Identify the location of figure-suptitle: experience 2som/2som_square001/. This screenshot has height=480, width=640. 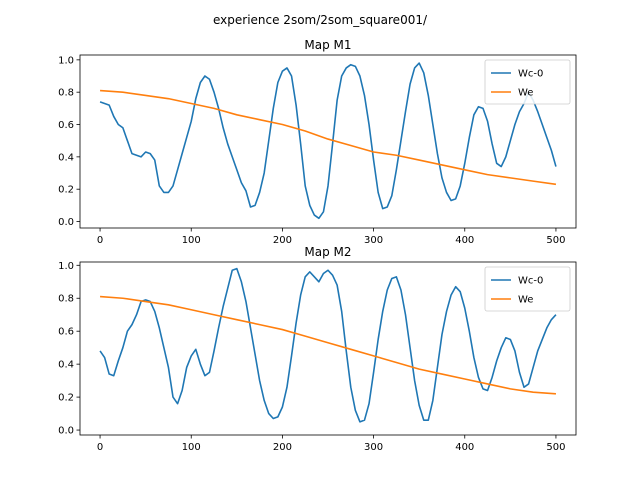
(320, 20).